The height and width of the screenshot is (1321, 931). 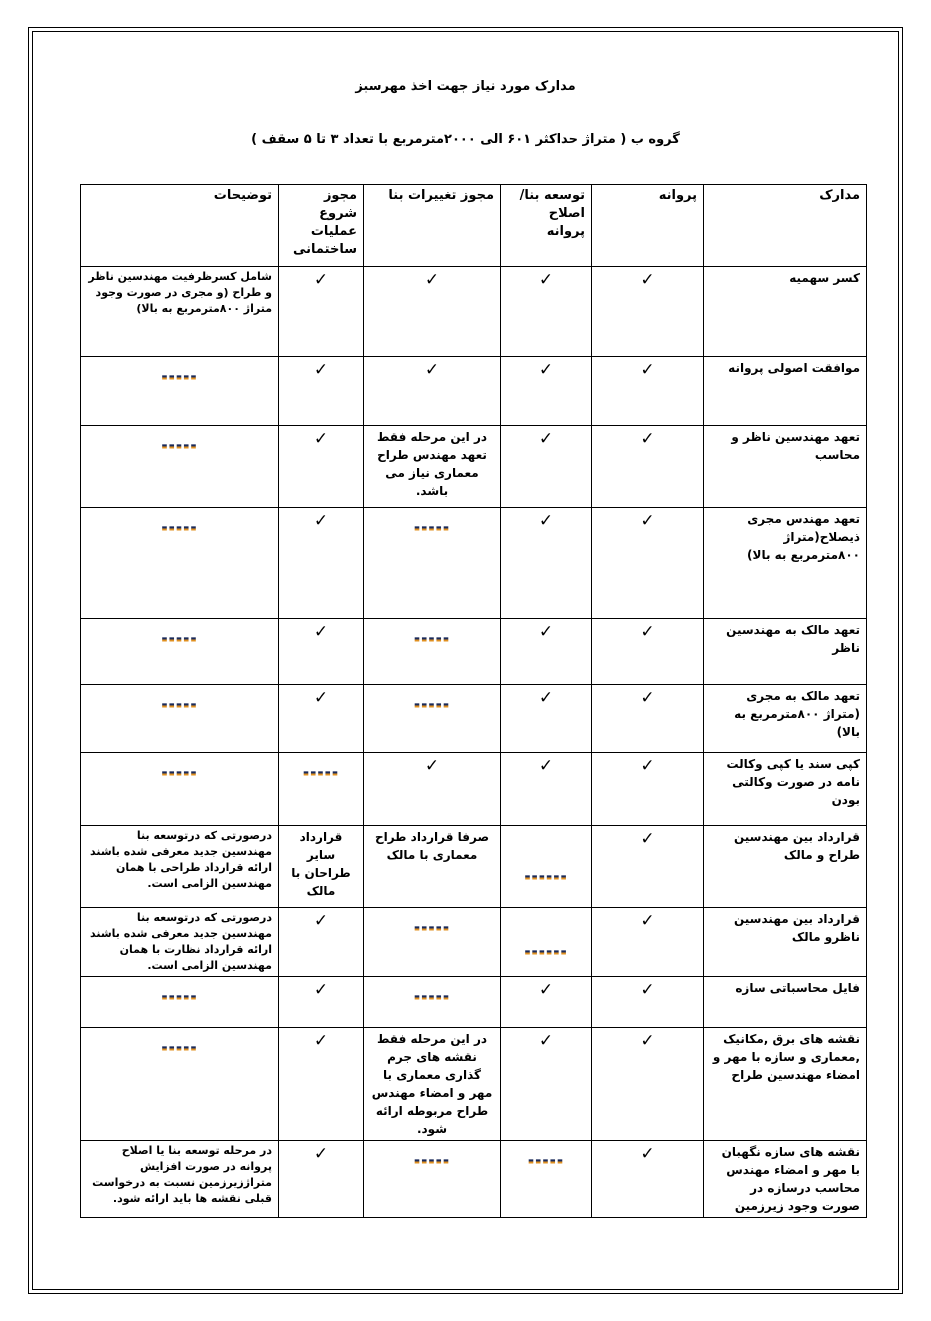 I want to click on cell-document: موافقت اصولی پروانه, so click(x=785, y=391).